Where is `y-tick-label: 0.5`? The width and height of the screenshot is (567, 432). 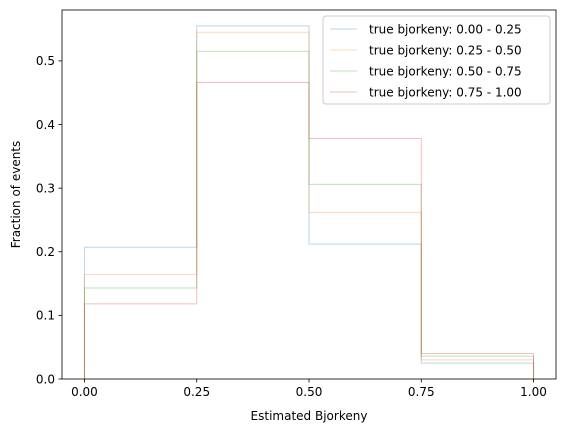
y-tick-label: 0.5 is located at coordinates (45, 61).